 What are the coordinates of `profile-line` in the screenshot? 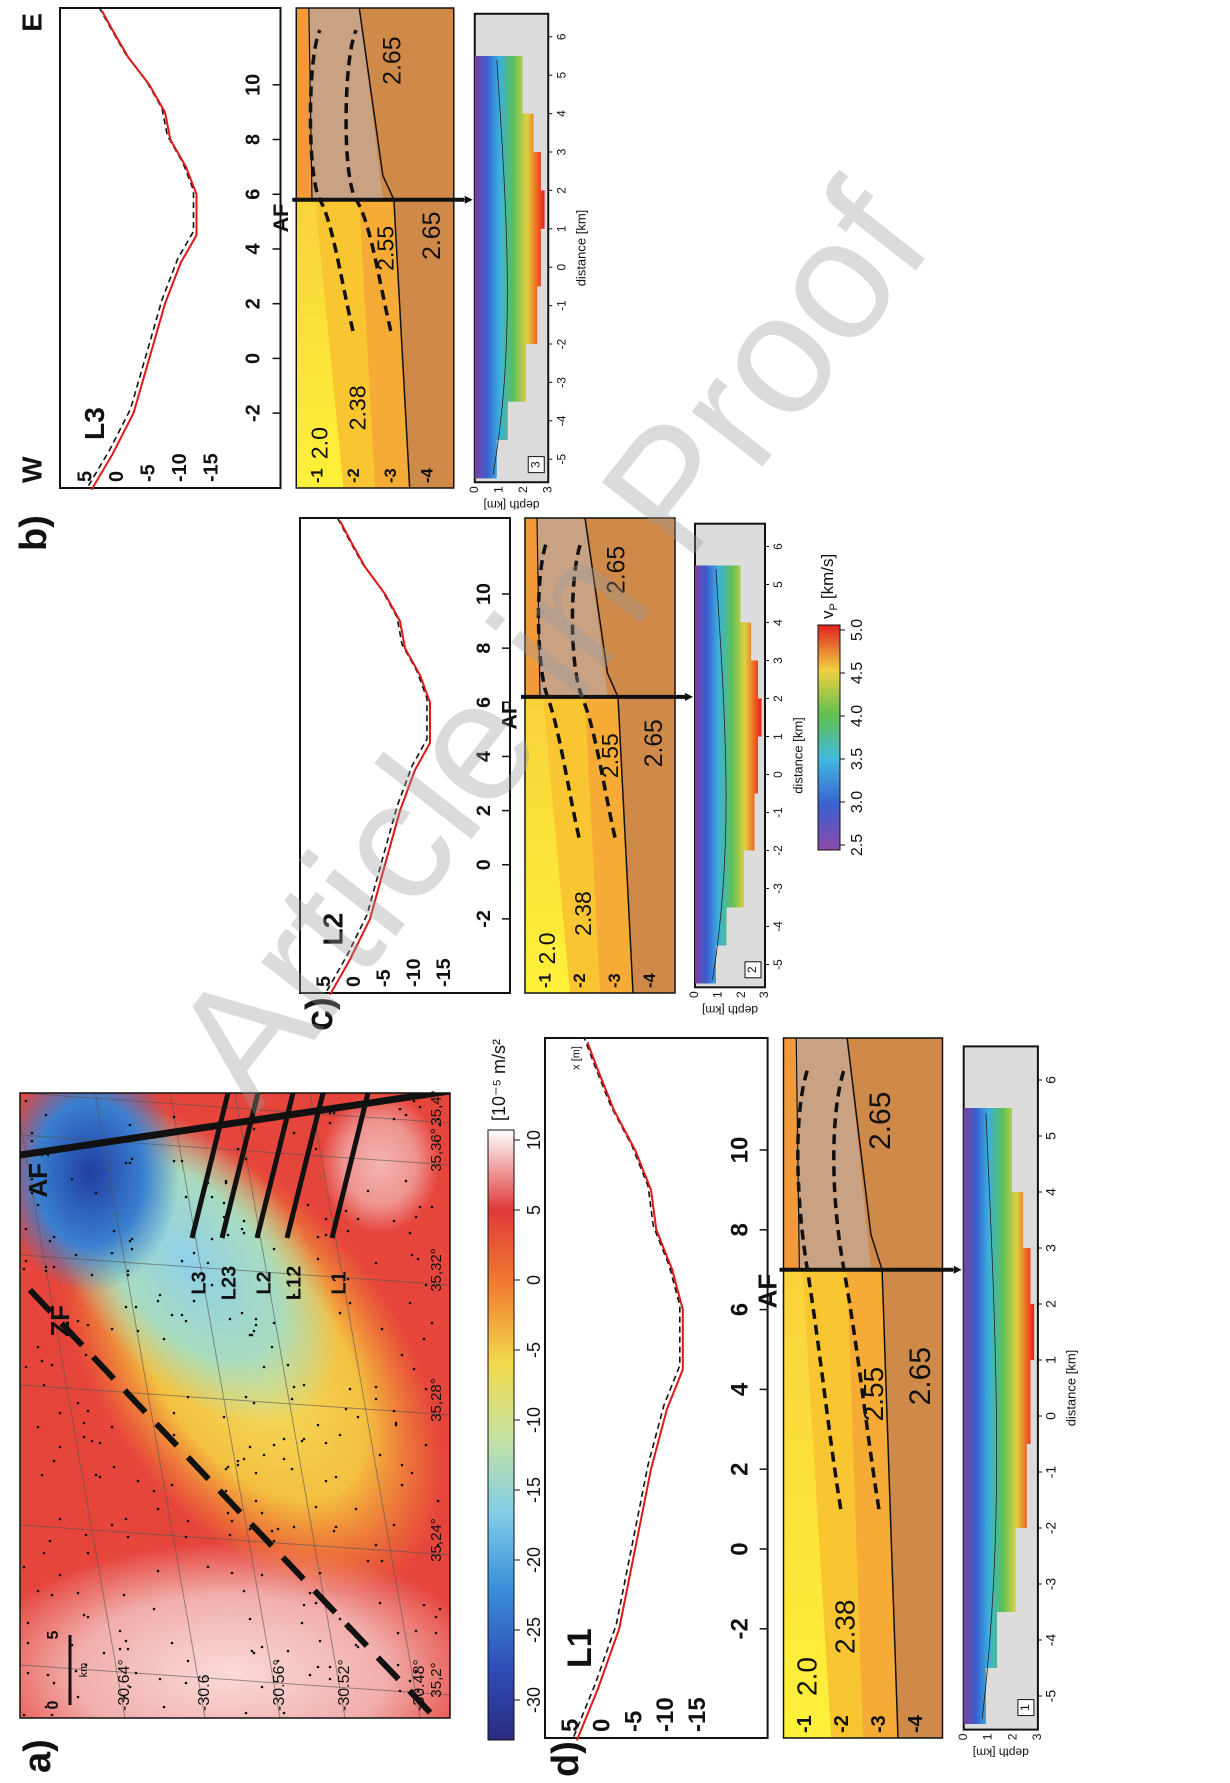 It's located at (240, 1166).